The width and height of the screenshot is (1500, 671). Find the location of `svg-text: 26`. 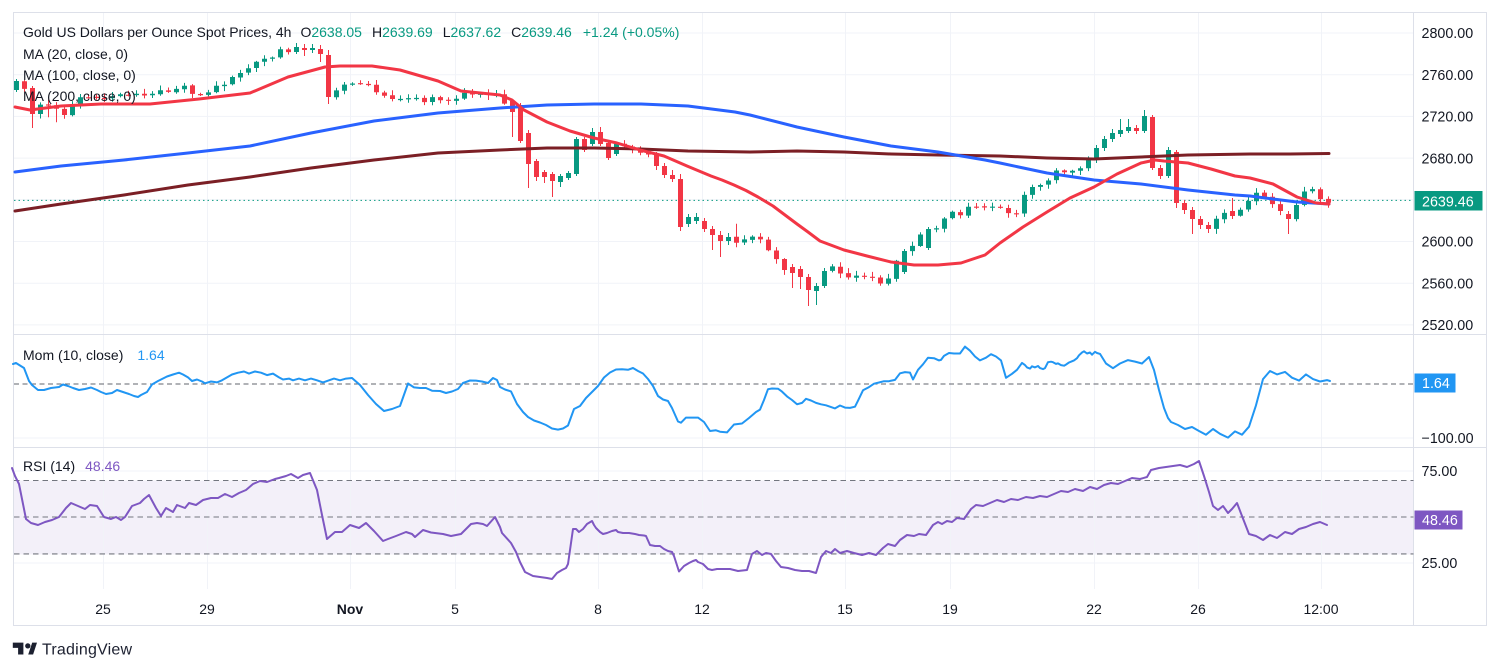

svg-text: 26 is located at coordinates (1198, 609).